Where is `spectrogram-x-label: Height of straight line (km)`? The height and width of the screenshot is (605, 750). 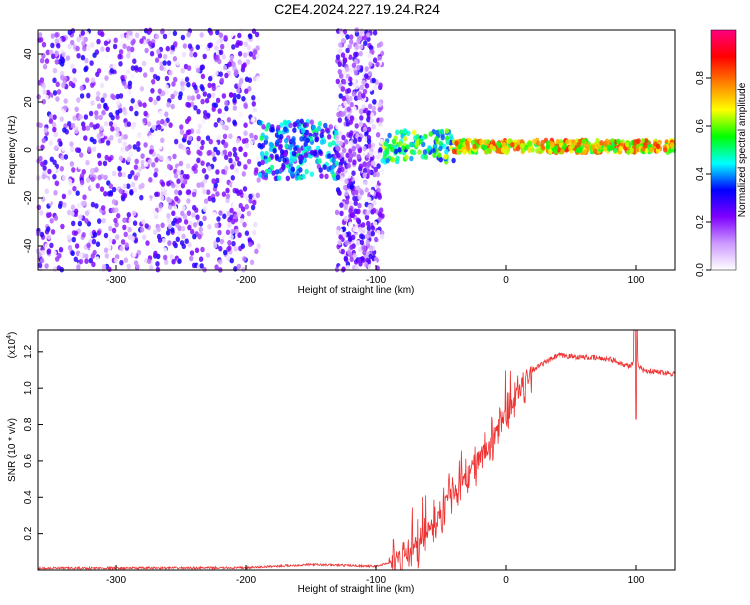
spectrogram-x-label: Height of straight line (km) is located at coordinates (356, 290).